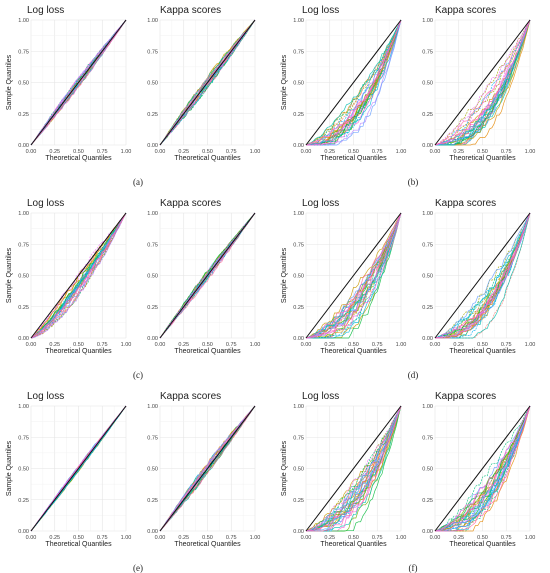 The width and height of the screenshot is (550, 573). What do you see at coordinates (413, 375) in the screenshot?
I see `panel-label: (d)` at bounding box center [413, 375].